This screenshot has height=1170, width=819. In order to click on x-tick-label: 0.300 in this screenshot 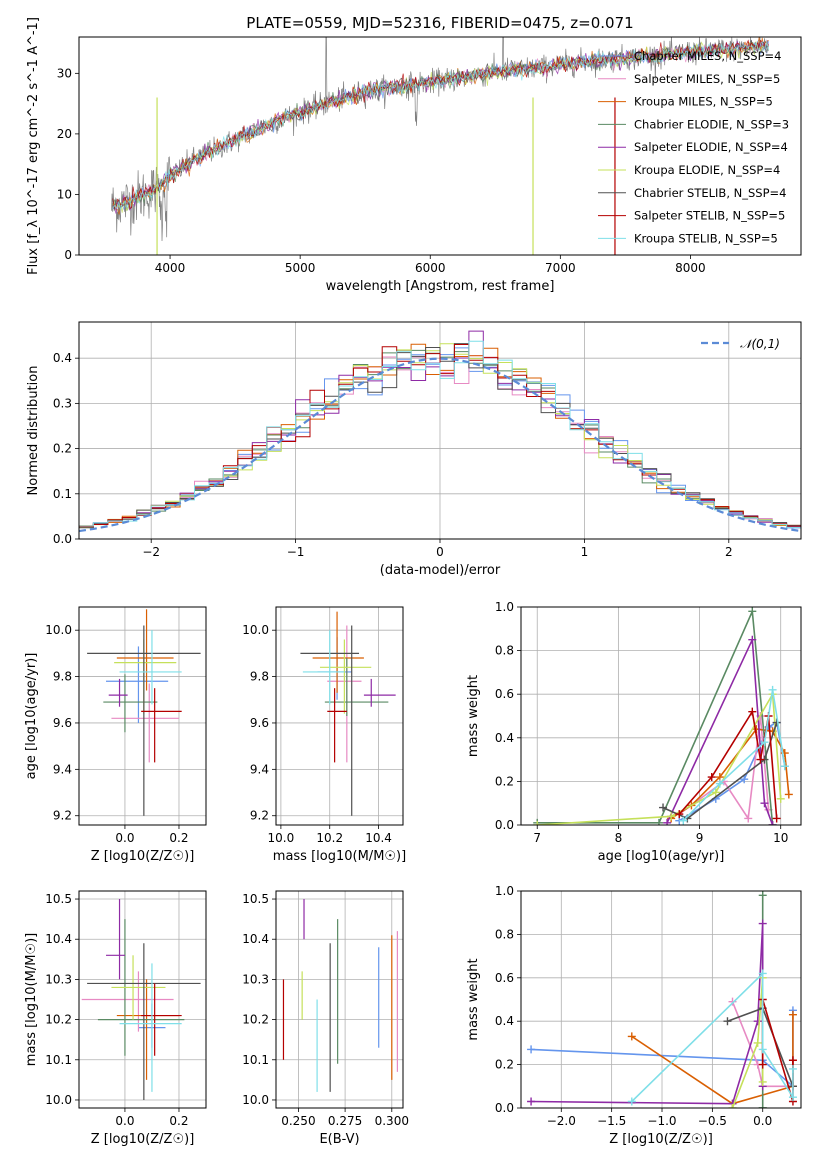, I will do `click(392, 1121)`.